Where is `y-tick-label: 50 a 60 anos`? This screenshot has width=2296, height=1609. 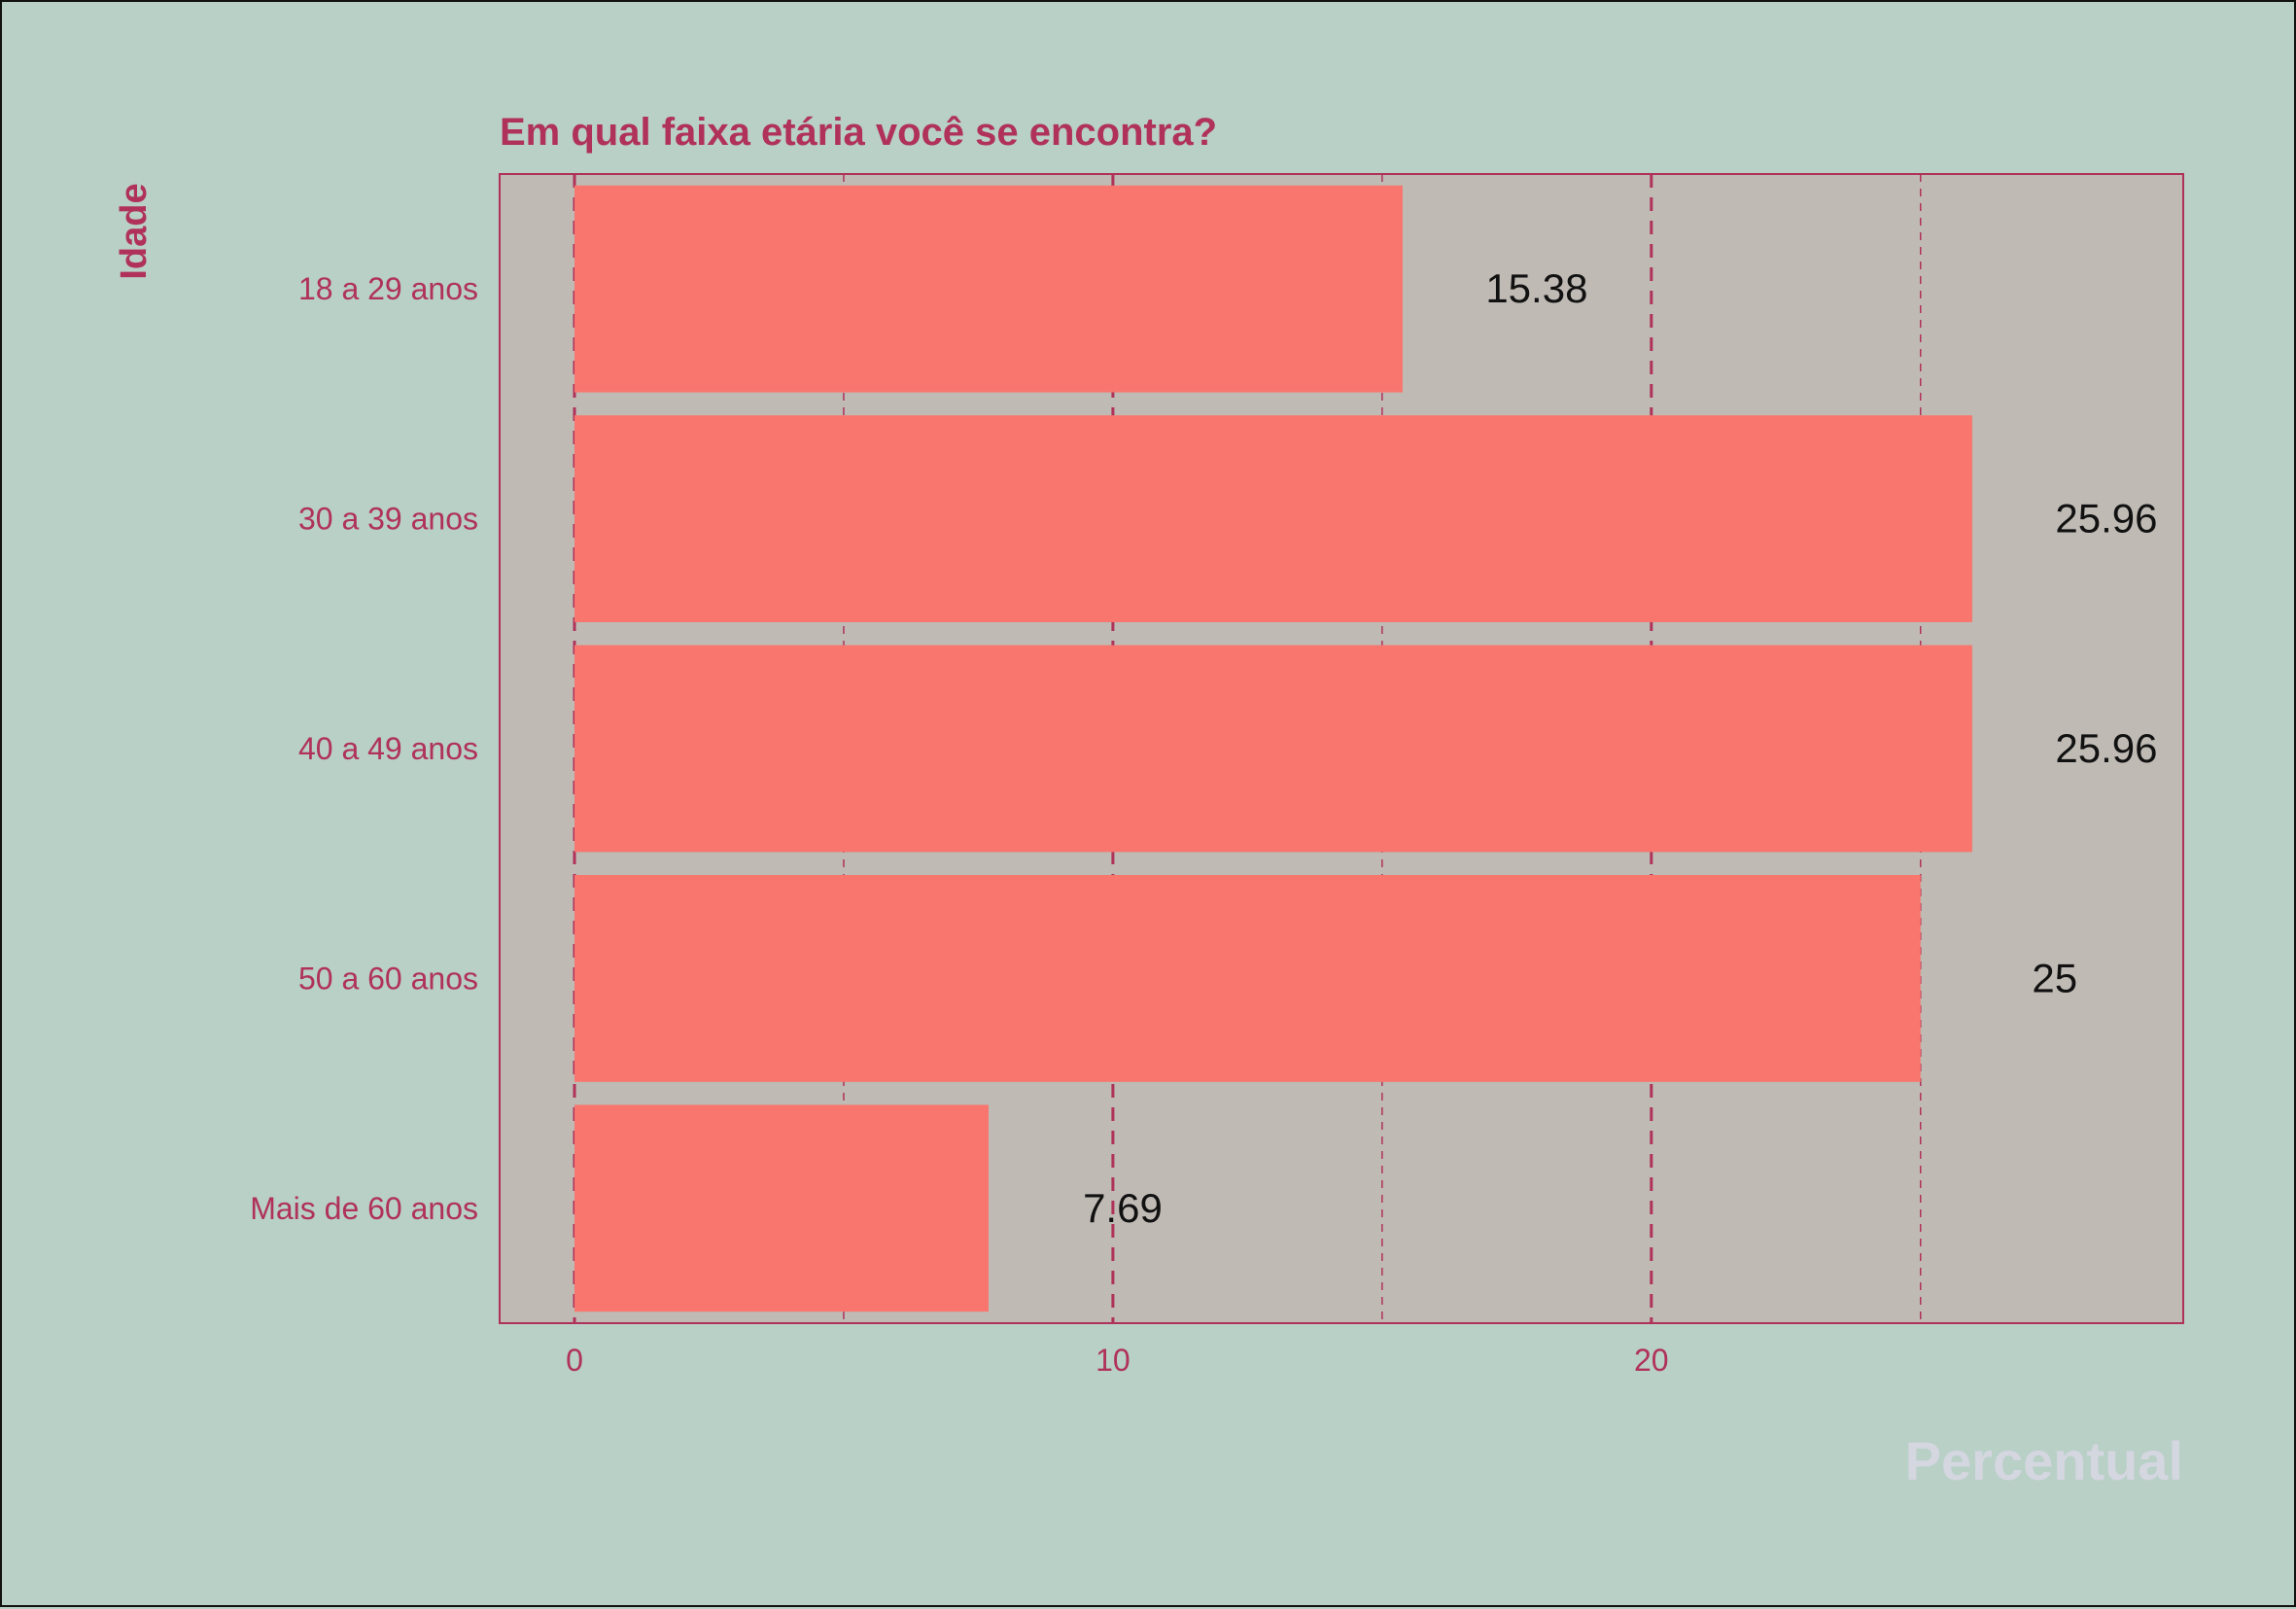 y-tick-label: 50 a 60 anos is located at coordinates (388, 978).